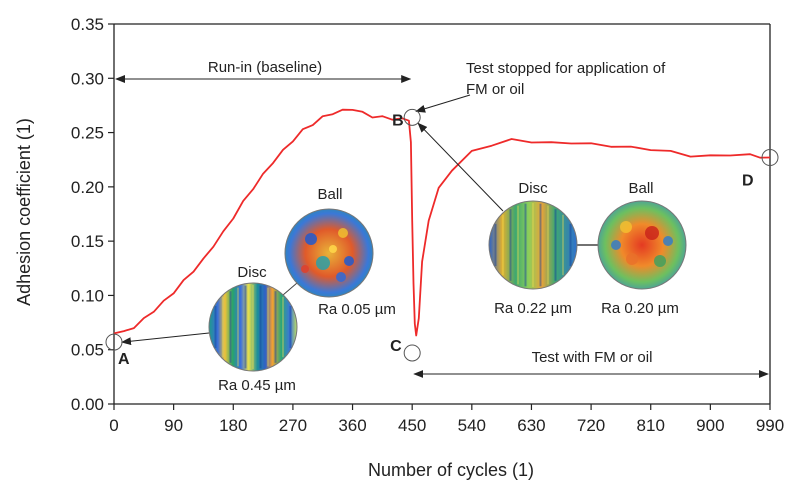 Image resolution: width=791 pixels, height=485 pixels. I want to click on runin-label: Run-in (baseline), so click(265, 67).